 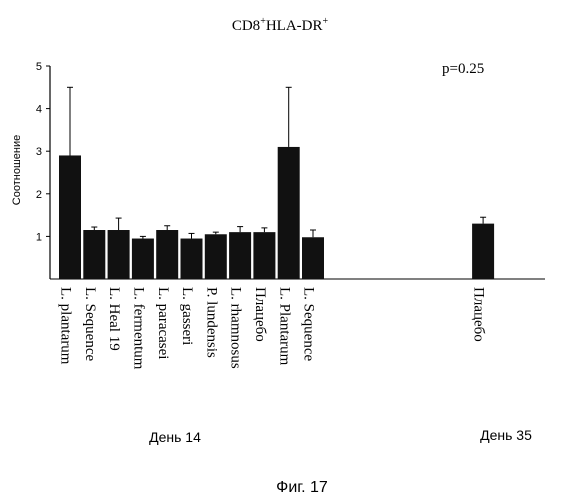 What do you see at coordinates (284, 326) in the screenshot?
I see `x-tick-label: L. Plantarum` at bounding box center [284, 326].